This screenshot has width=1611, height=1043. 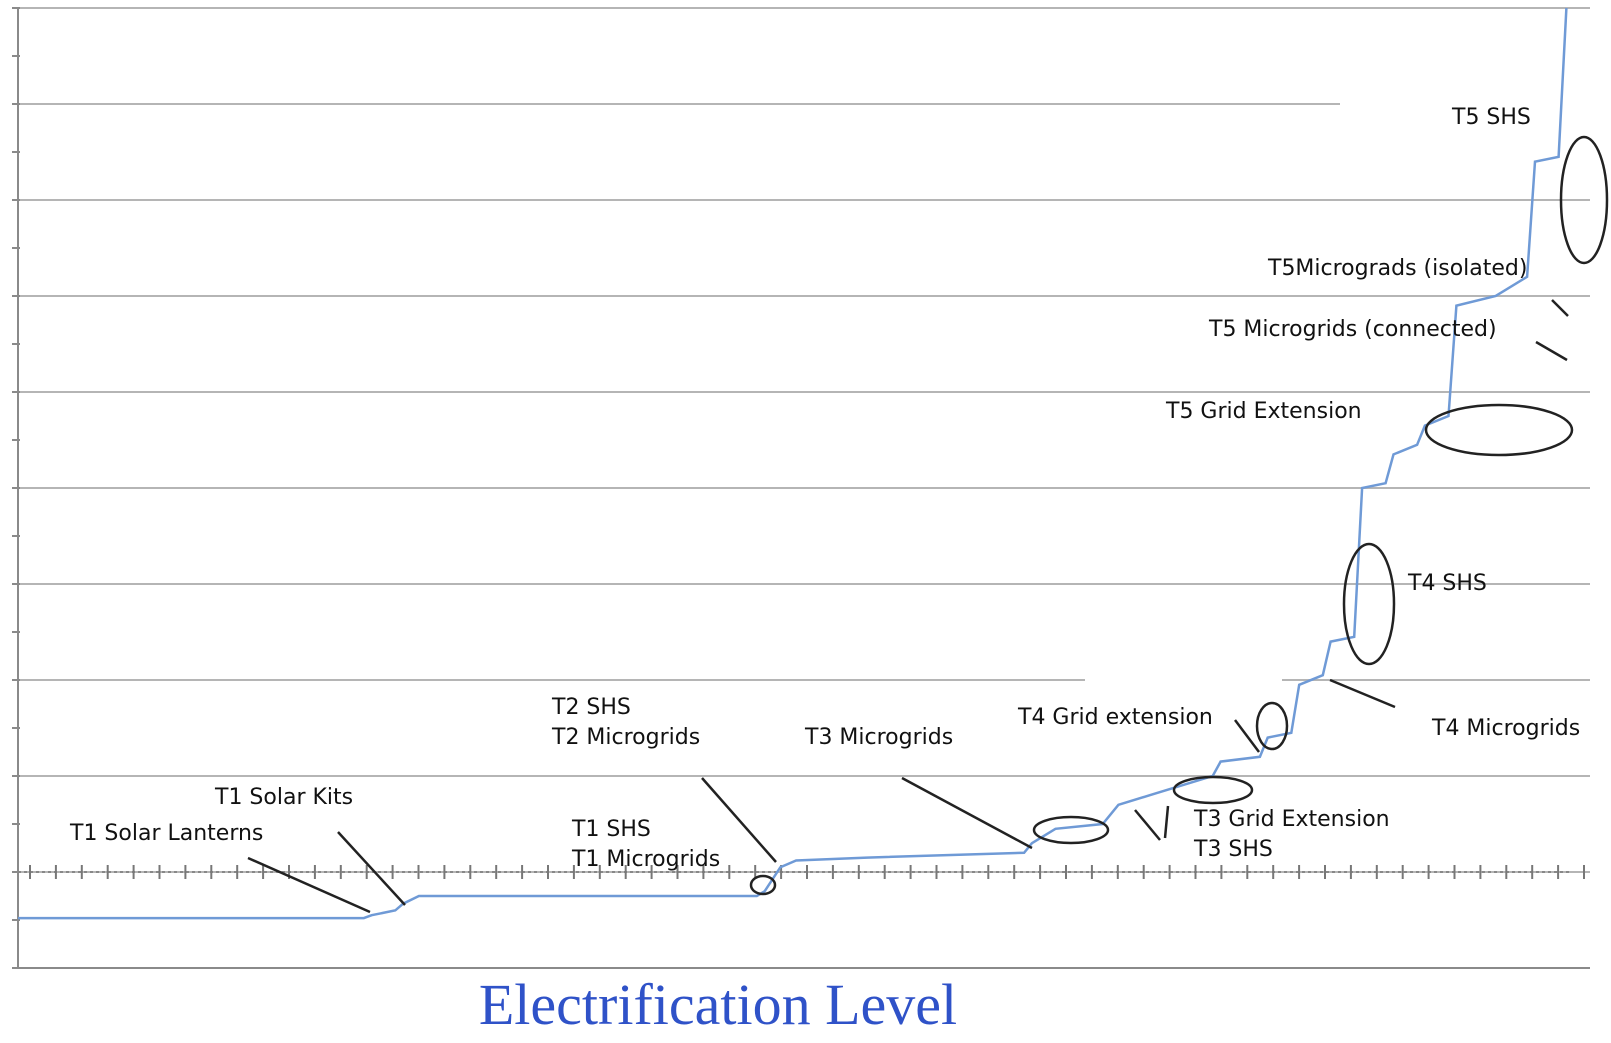 I want to click on annotation-label: T3 Microgrids, so click(x=878, y=737).